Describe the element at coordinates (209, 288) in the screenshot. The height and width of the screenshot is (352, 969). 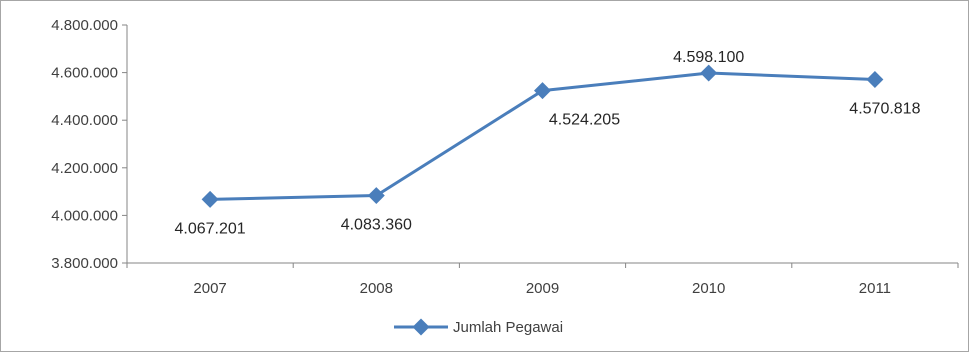
I see `x-tick-label: 2007` at that location.